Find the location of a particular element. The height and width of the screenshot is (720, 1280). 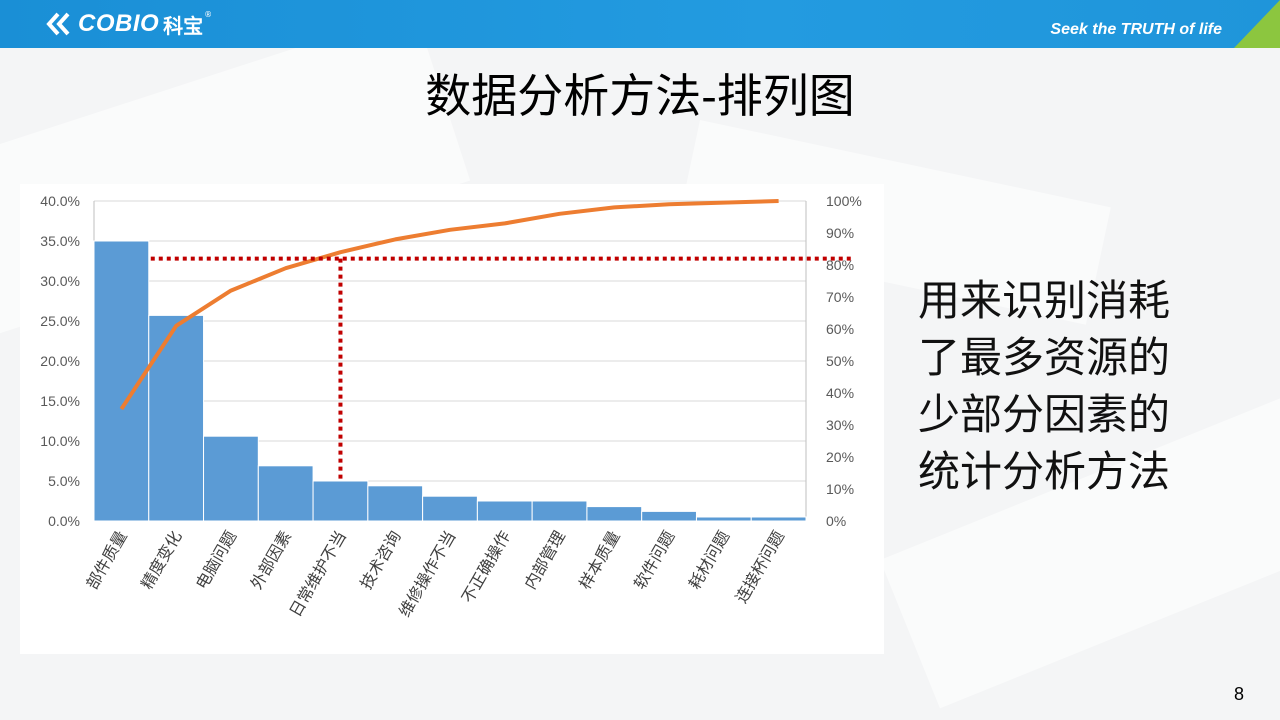

category-label: 精度变化 is located at coordinates (161, 560).